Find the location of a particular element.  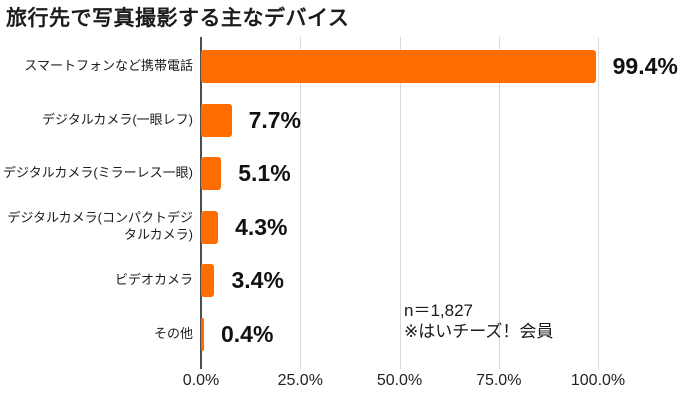

value-label: 7.7% is located at coordinates (274, 119).